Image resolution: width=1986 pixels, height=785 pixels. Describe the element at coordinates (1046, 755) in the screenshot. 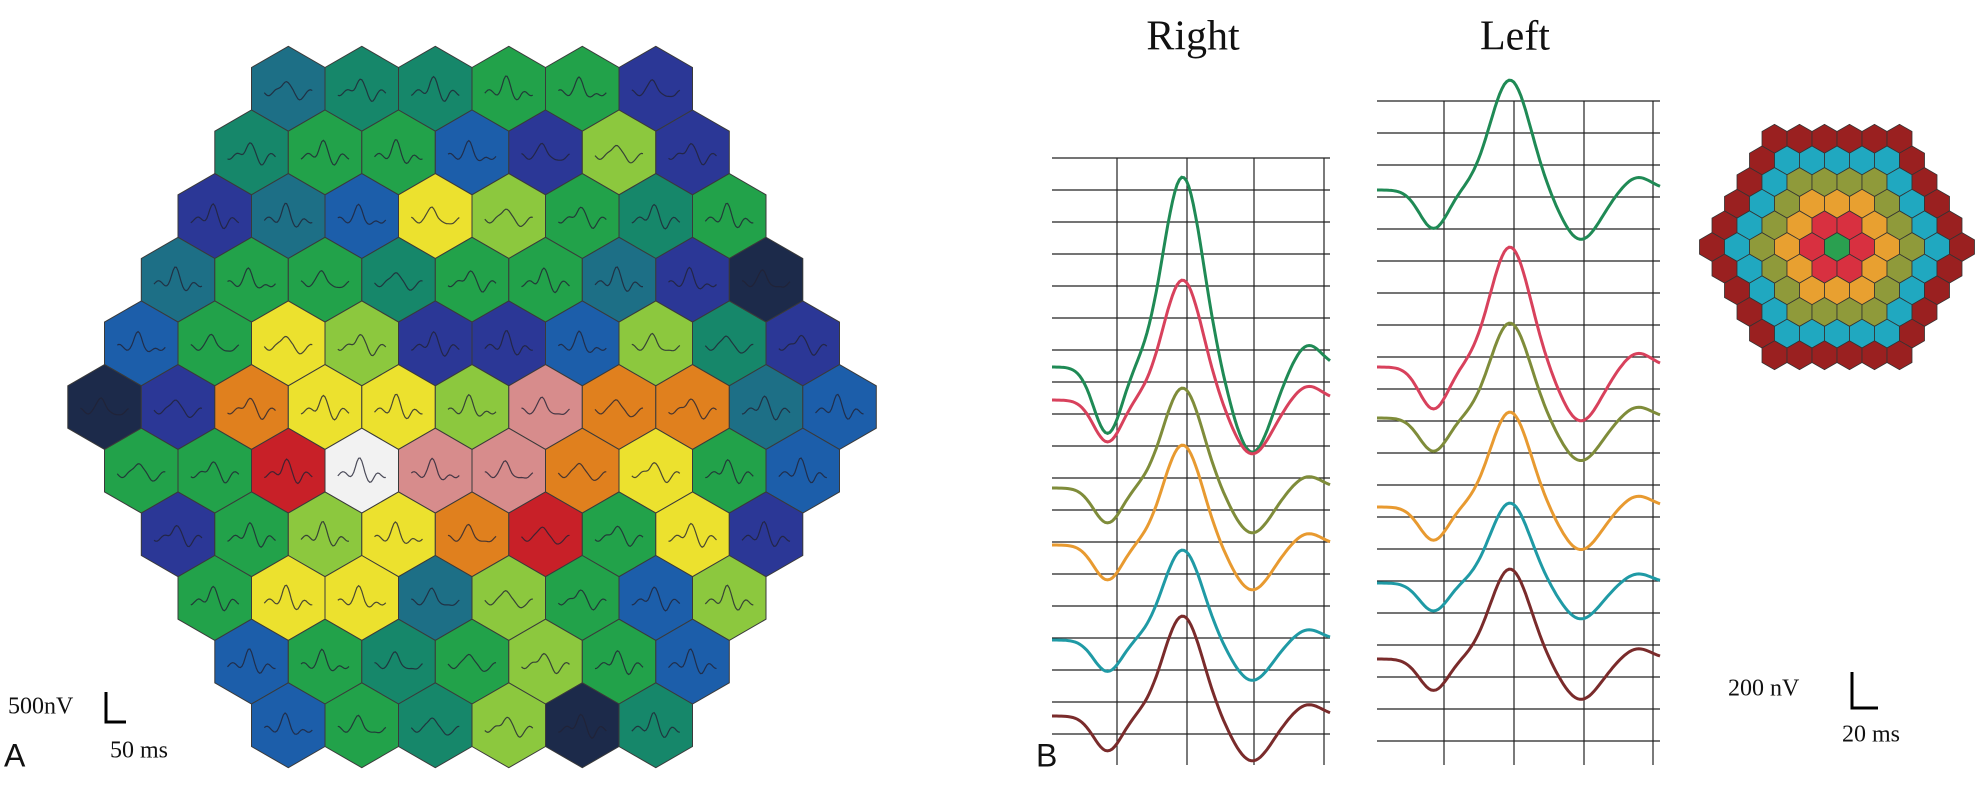

I see `panel-label: B` at that location.